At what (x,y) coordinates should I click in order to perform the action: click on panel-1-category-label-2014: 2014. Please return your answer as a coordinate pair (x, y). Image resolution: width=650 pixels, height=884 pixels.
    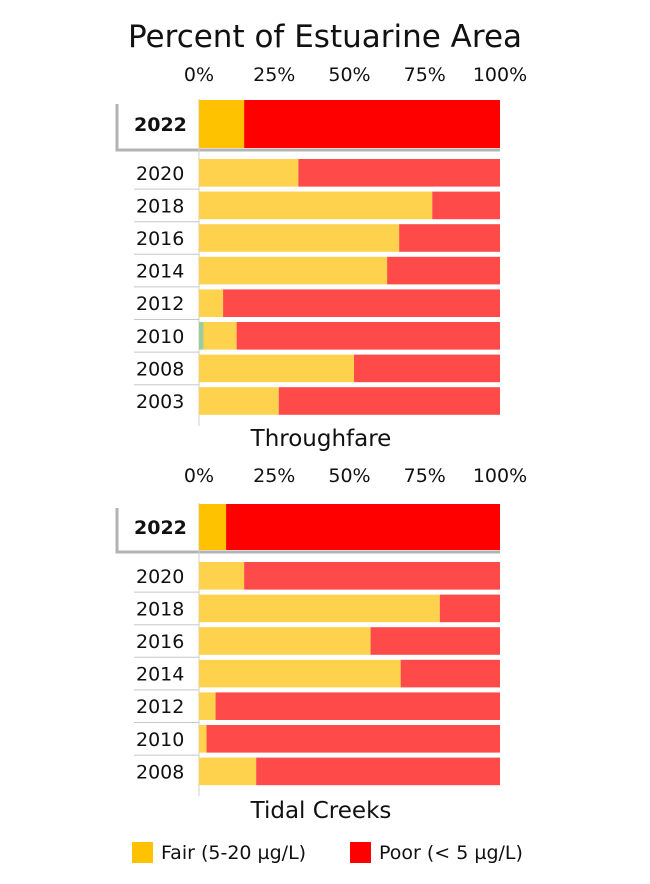
    Looking at the image, I should click on (160, 272).